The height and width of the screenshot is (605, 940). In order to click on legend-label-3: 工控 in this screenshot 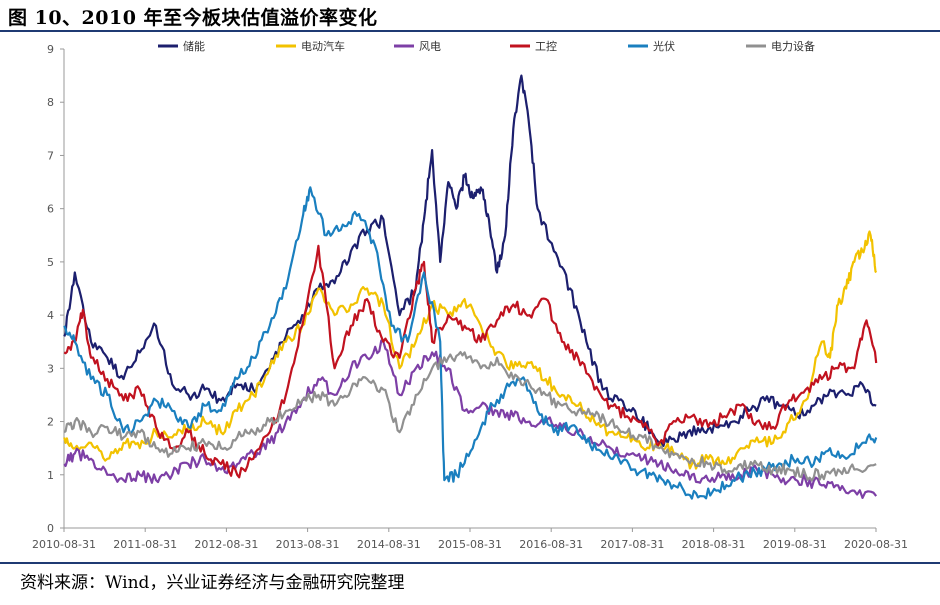, I will do `click(546, 46)`.